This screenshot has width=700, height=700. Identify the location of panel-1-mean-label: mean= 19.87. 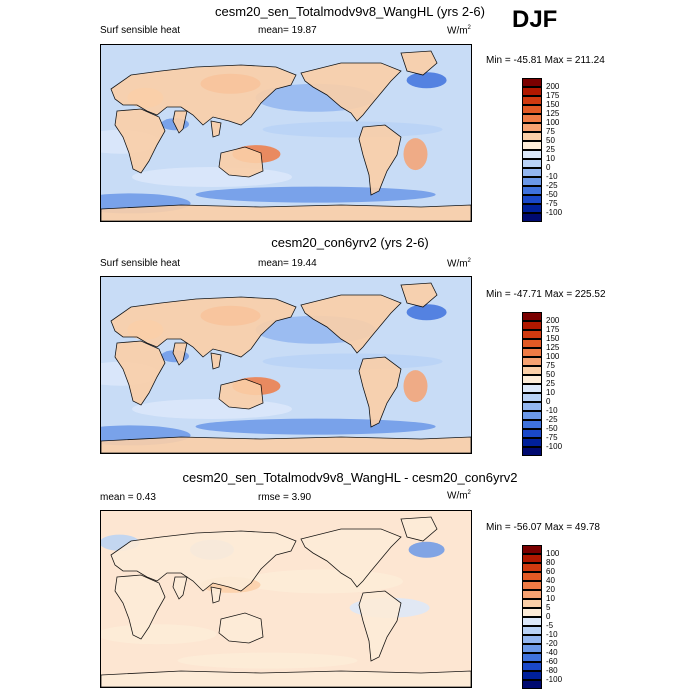
(287, 30).